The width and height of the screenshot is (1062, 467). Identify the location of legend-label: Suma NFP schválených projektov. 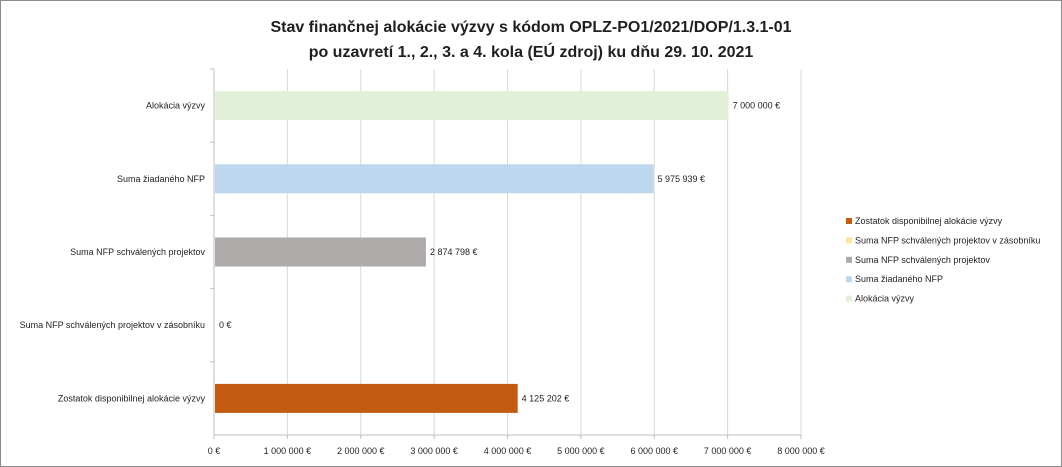
(922, 260).